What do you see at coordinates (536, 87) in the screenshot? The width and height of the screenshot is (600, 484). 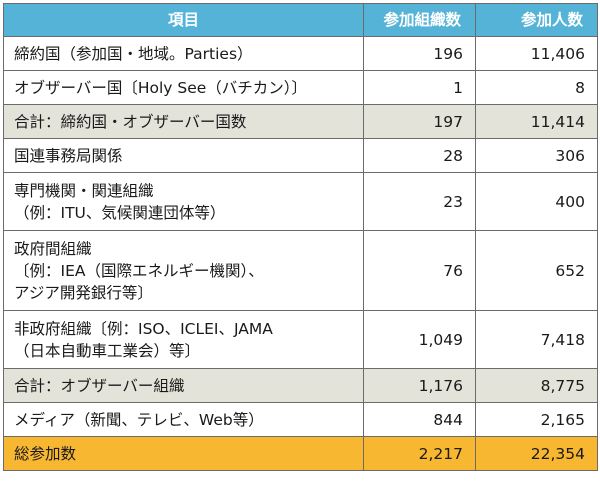 I see `participant-count-cell: 8` at bounding box center [536, 87].